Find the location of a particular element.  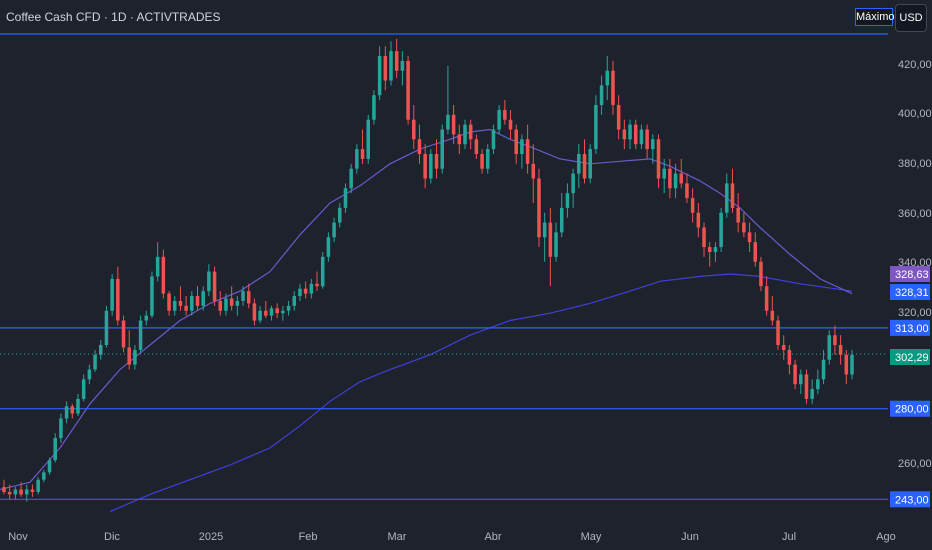

price-tag-bg is located at coordinates (910, 274).